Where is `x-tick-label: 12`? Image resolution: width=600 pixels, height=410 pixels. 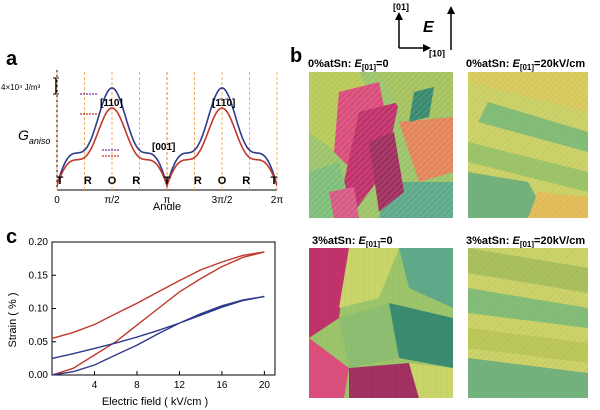
x-tick-label: 12 is located at coordinates (180, 385).